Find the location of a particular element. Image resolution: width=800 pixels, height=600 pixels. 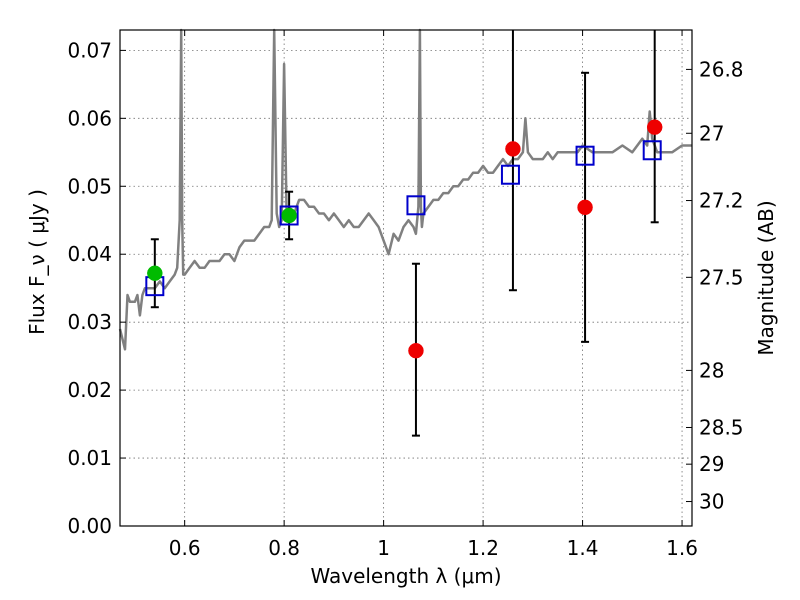

y-tick-label: 0.02 is located at coordinates (89, 390).